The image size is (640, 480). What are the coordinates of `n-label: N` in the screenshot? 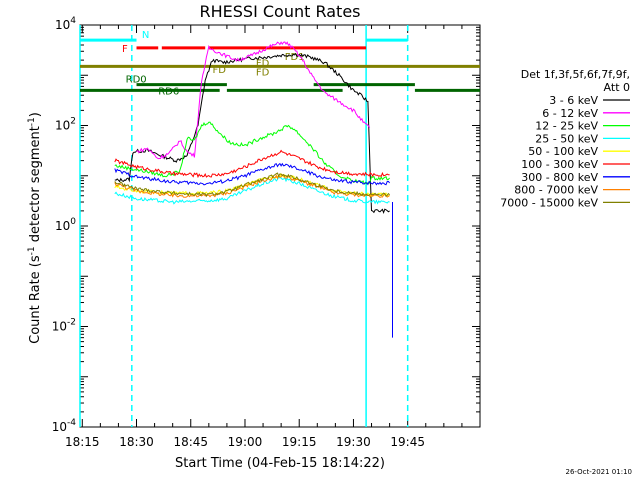 It's located at (145, 35).